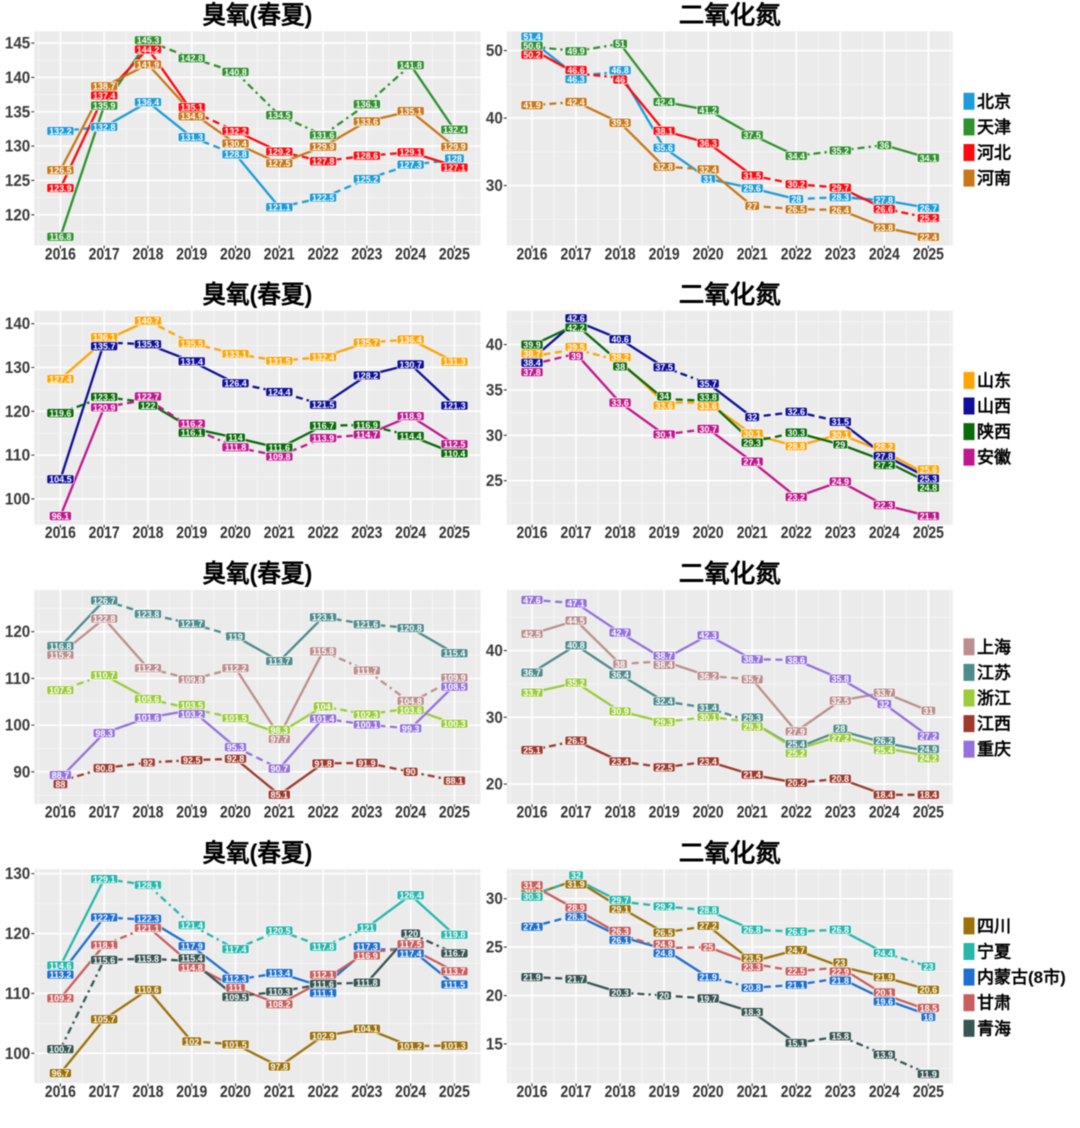 The width and height of the screenshot is (1080, 1128). I want to click on svg-text: 116.7, so click(323, 426).